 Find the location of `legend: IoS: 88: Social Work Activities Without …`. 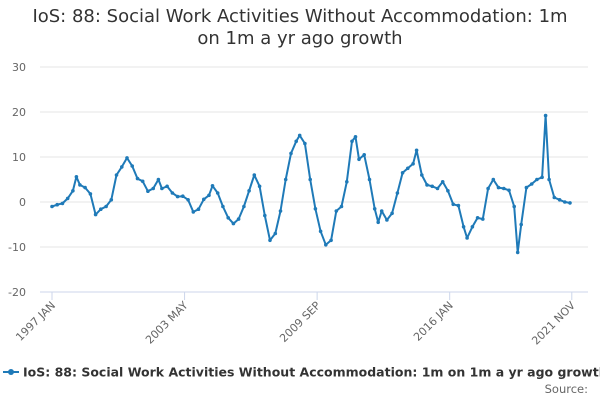

legend: IoS: 88: Social Work Activities Without … is located at coordinates (301, 372).